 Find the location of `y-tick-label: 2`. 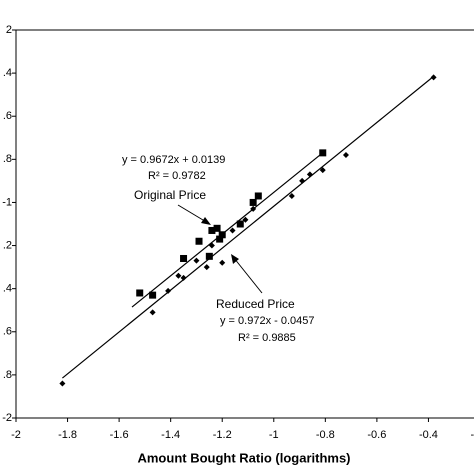

y-tick-label: 2 is located at coordinates (9, 30).